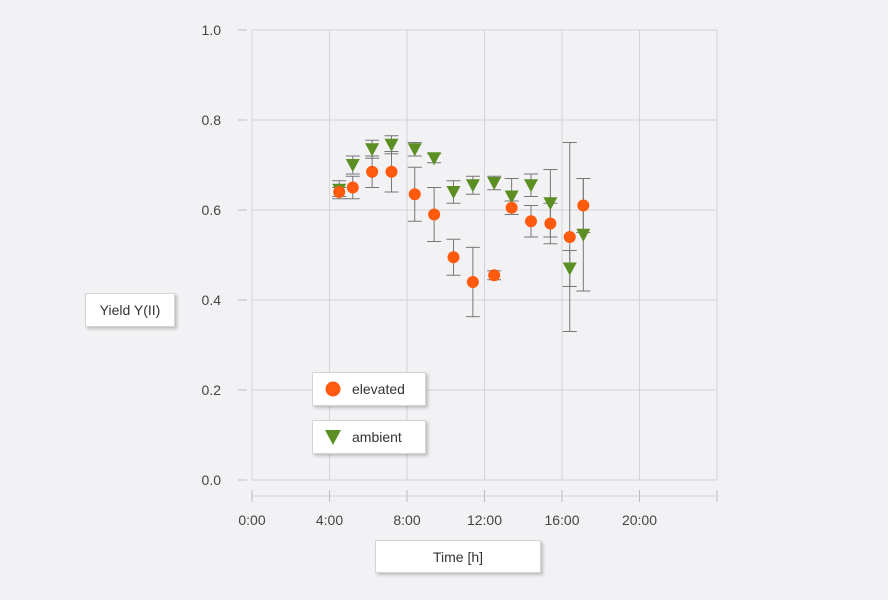 Image resolution: width=888 pixels, height=600 pixels. What do you see at coordinates (329, 520) in the screenshot?
I see `x-tick-label: 4:00` at bounding box center [329, 520].